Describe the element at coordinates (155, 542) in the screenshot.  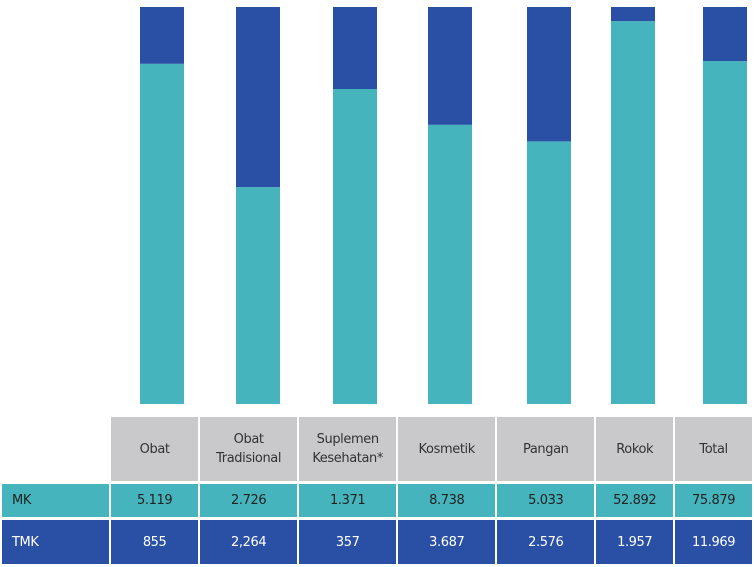
I see `value-cell: 855` at that location.